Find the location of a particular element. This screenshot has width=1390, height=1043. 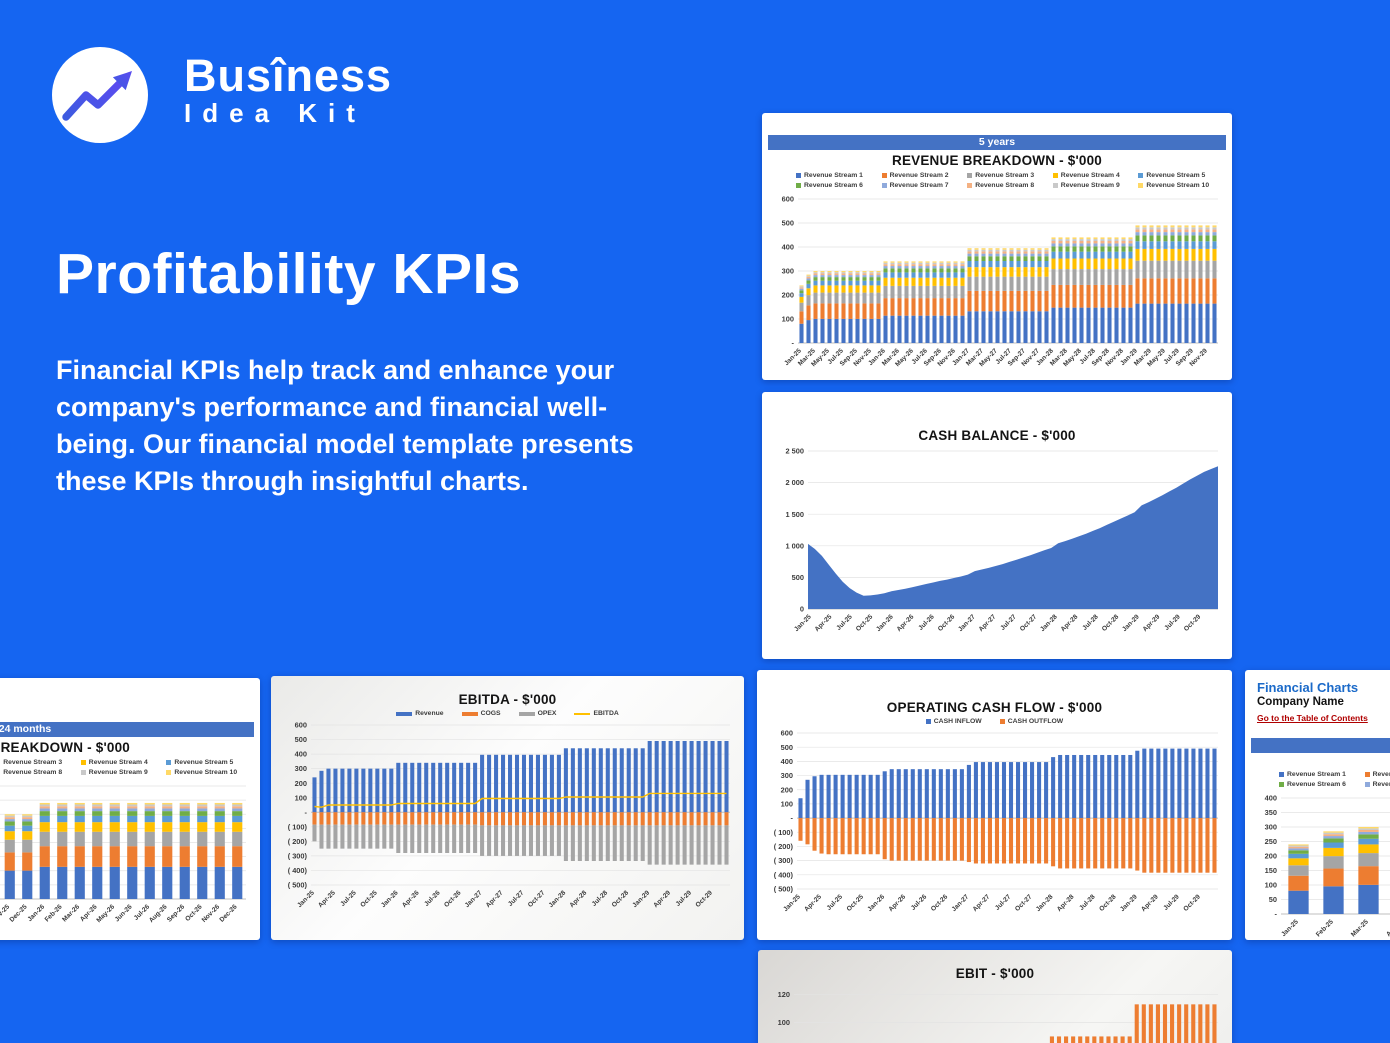

svg-text: 2 500 is located at coordinates (795, 451).